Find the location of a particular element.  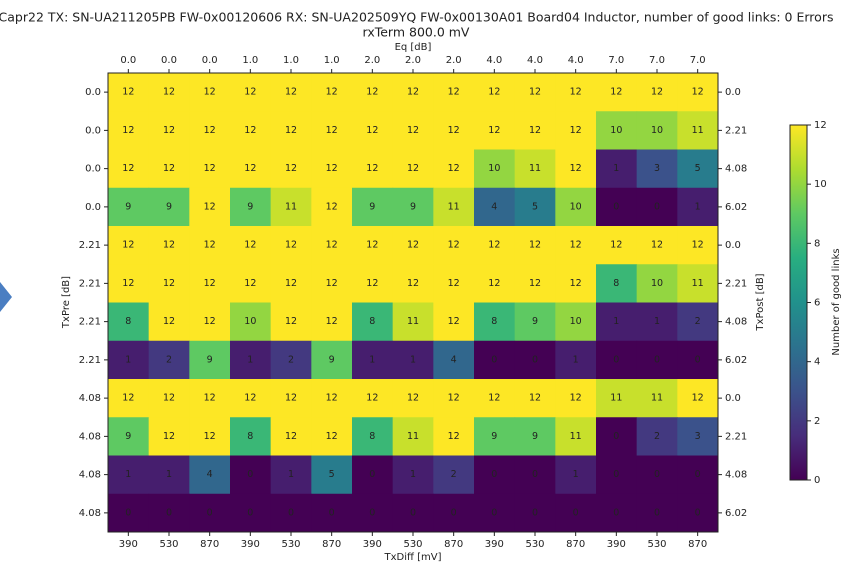

cell-value: 3 is located at coordinates (698, 436).